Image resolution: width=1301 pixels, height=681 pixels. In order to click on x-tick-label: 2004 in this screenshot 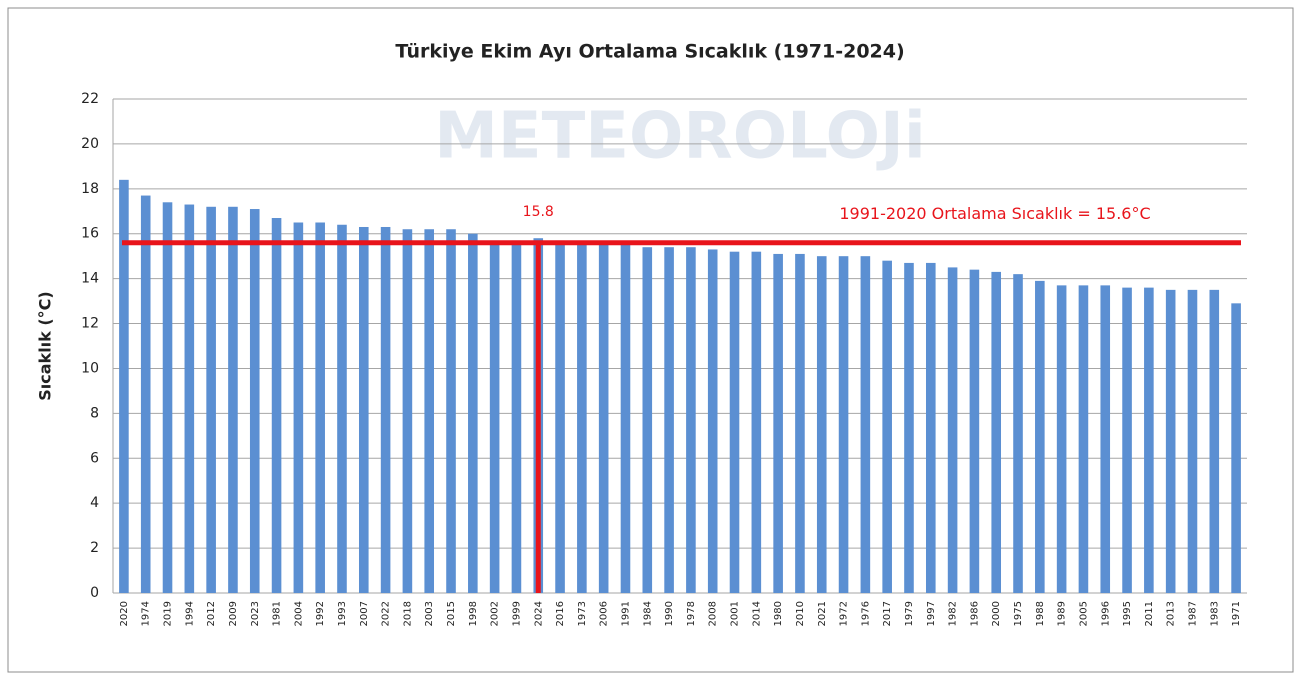, I will do `click(298, 613)`.